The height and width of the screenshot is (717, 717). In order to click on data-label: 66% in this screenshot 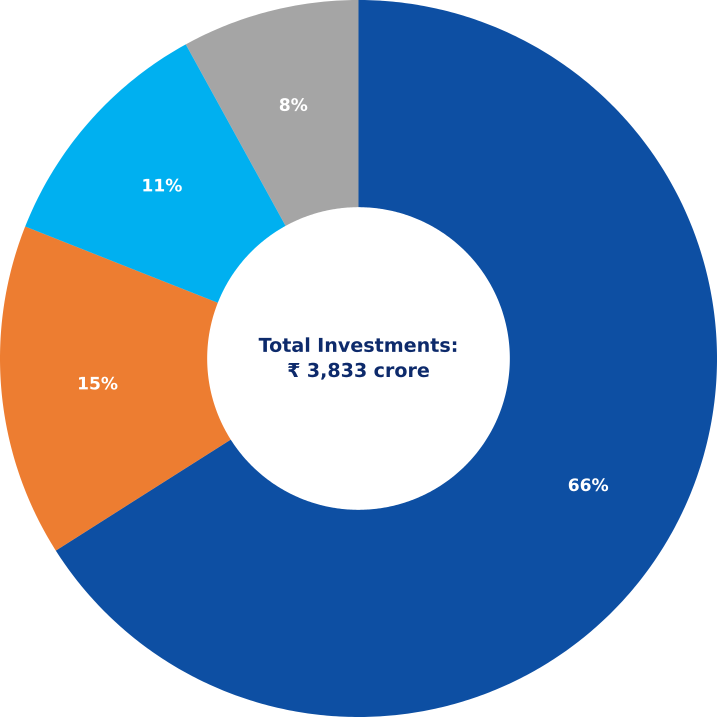, I will do `click(588, 485)`.